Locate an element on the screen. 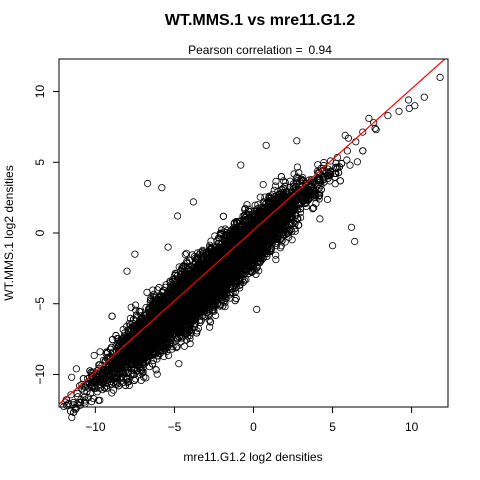  subtitle-value: 0.94 is located at coordinates (321, 50).